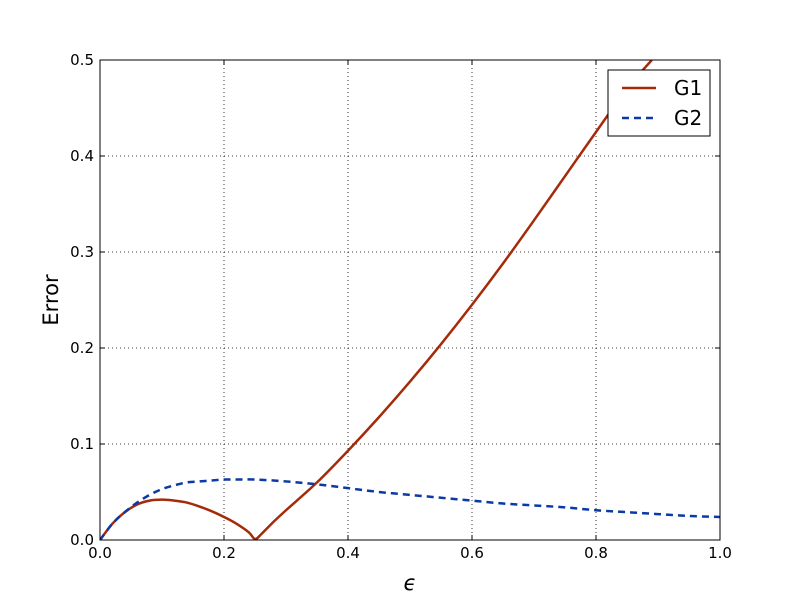 The height and width of the screenshot is (604, 800). What do you see at coordinates (51, 300) in the screenshot?
I see `y-axis-label: Error` at bounding box center [51, 300].